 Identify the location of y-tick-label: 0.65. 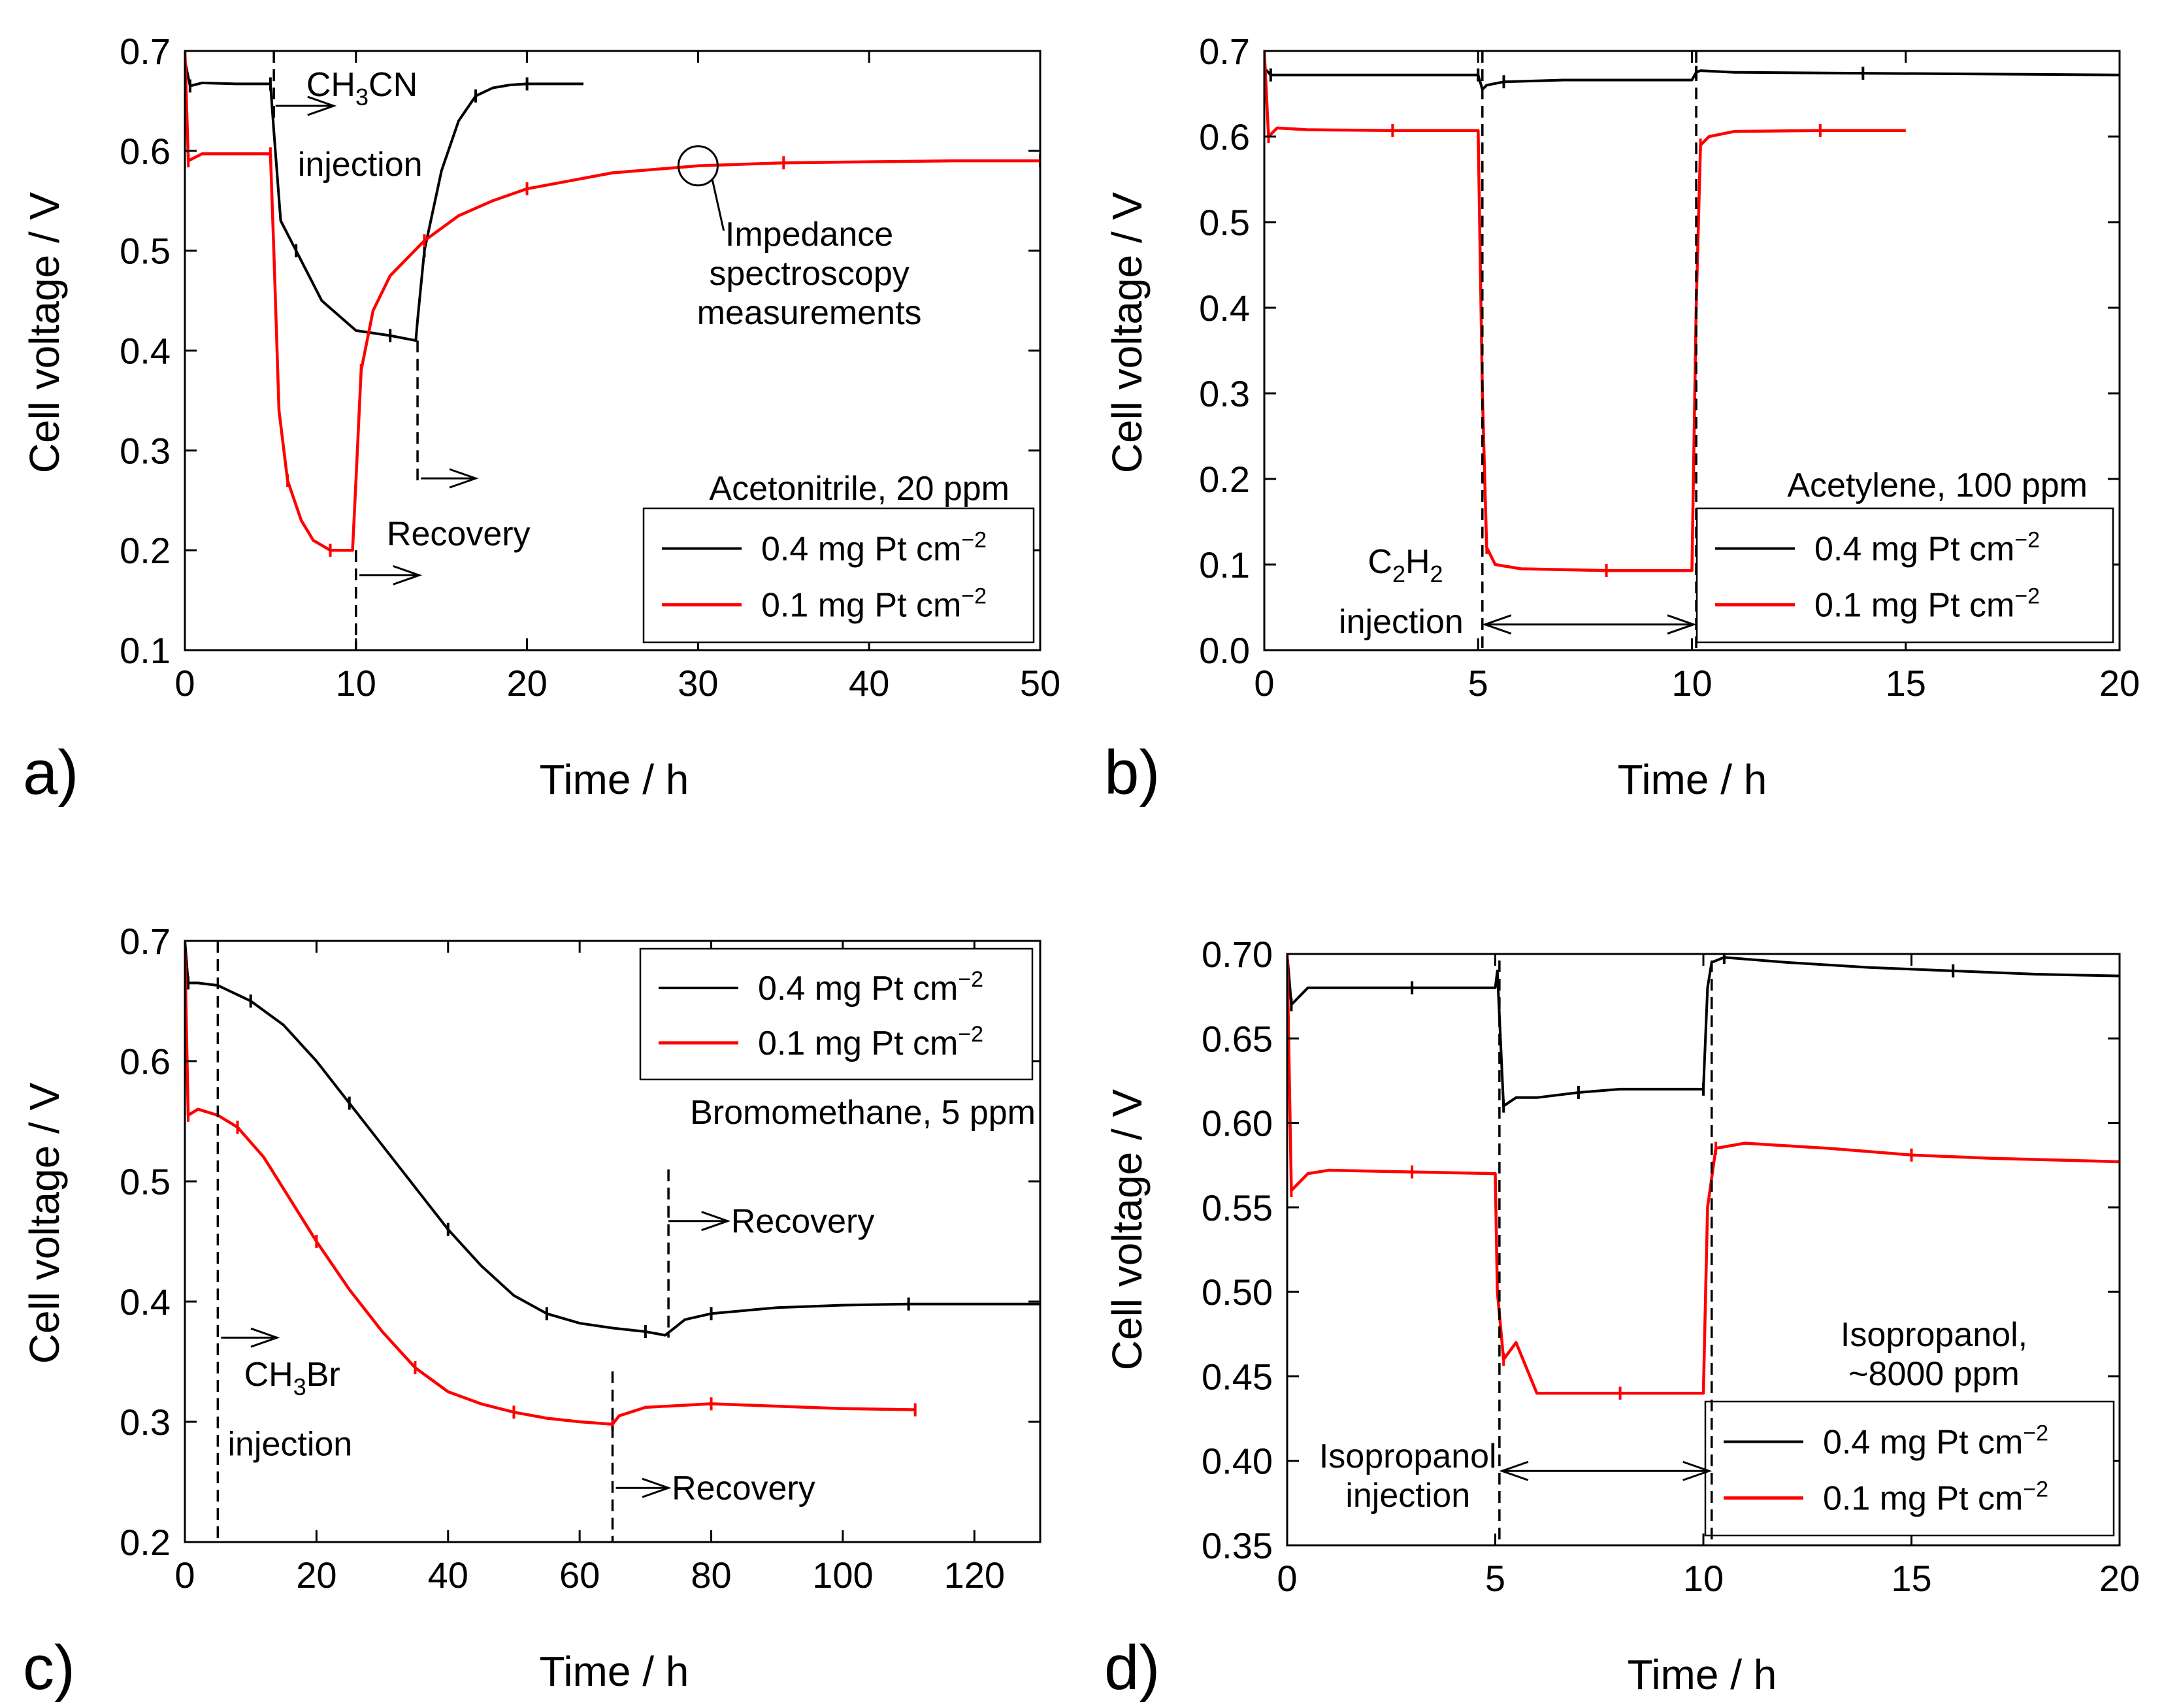
(1237, 1038).